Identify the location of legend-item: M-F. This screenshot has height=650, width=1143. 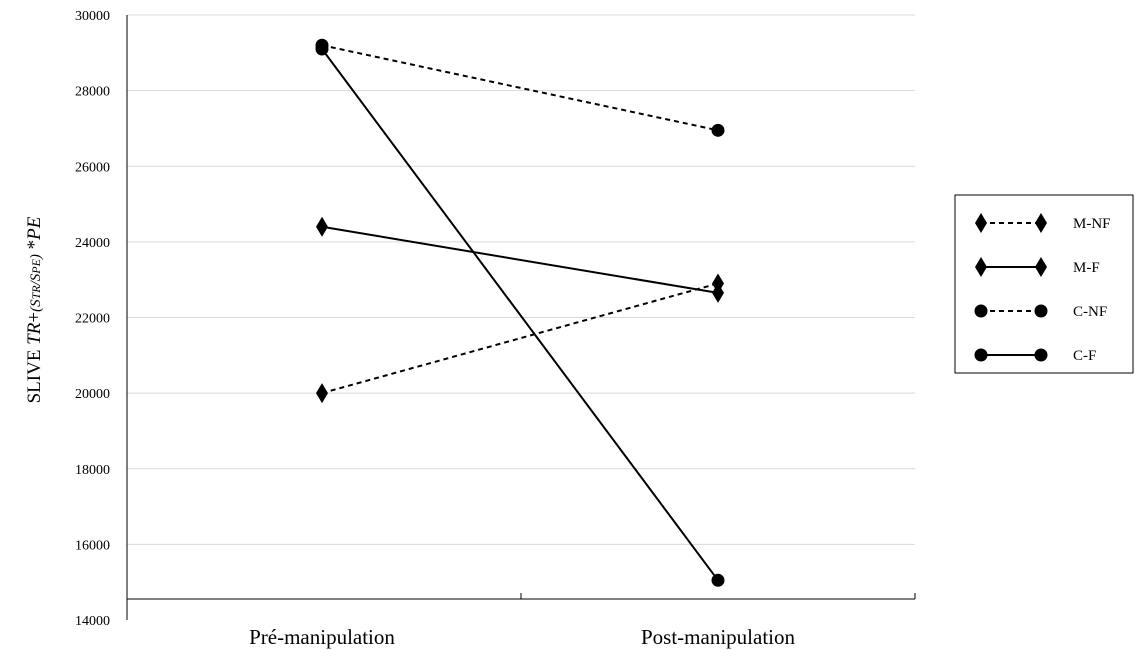
(1037, 267).